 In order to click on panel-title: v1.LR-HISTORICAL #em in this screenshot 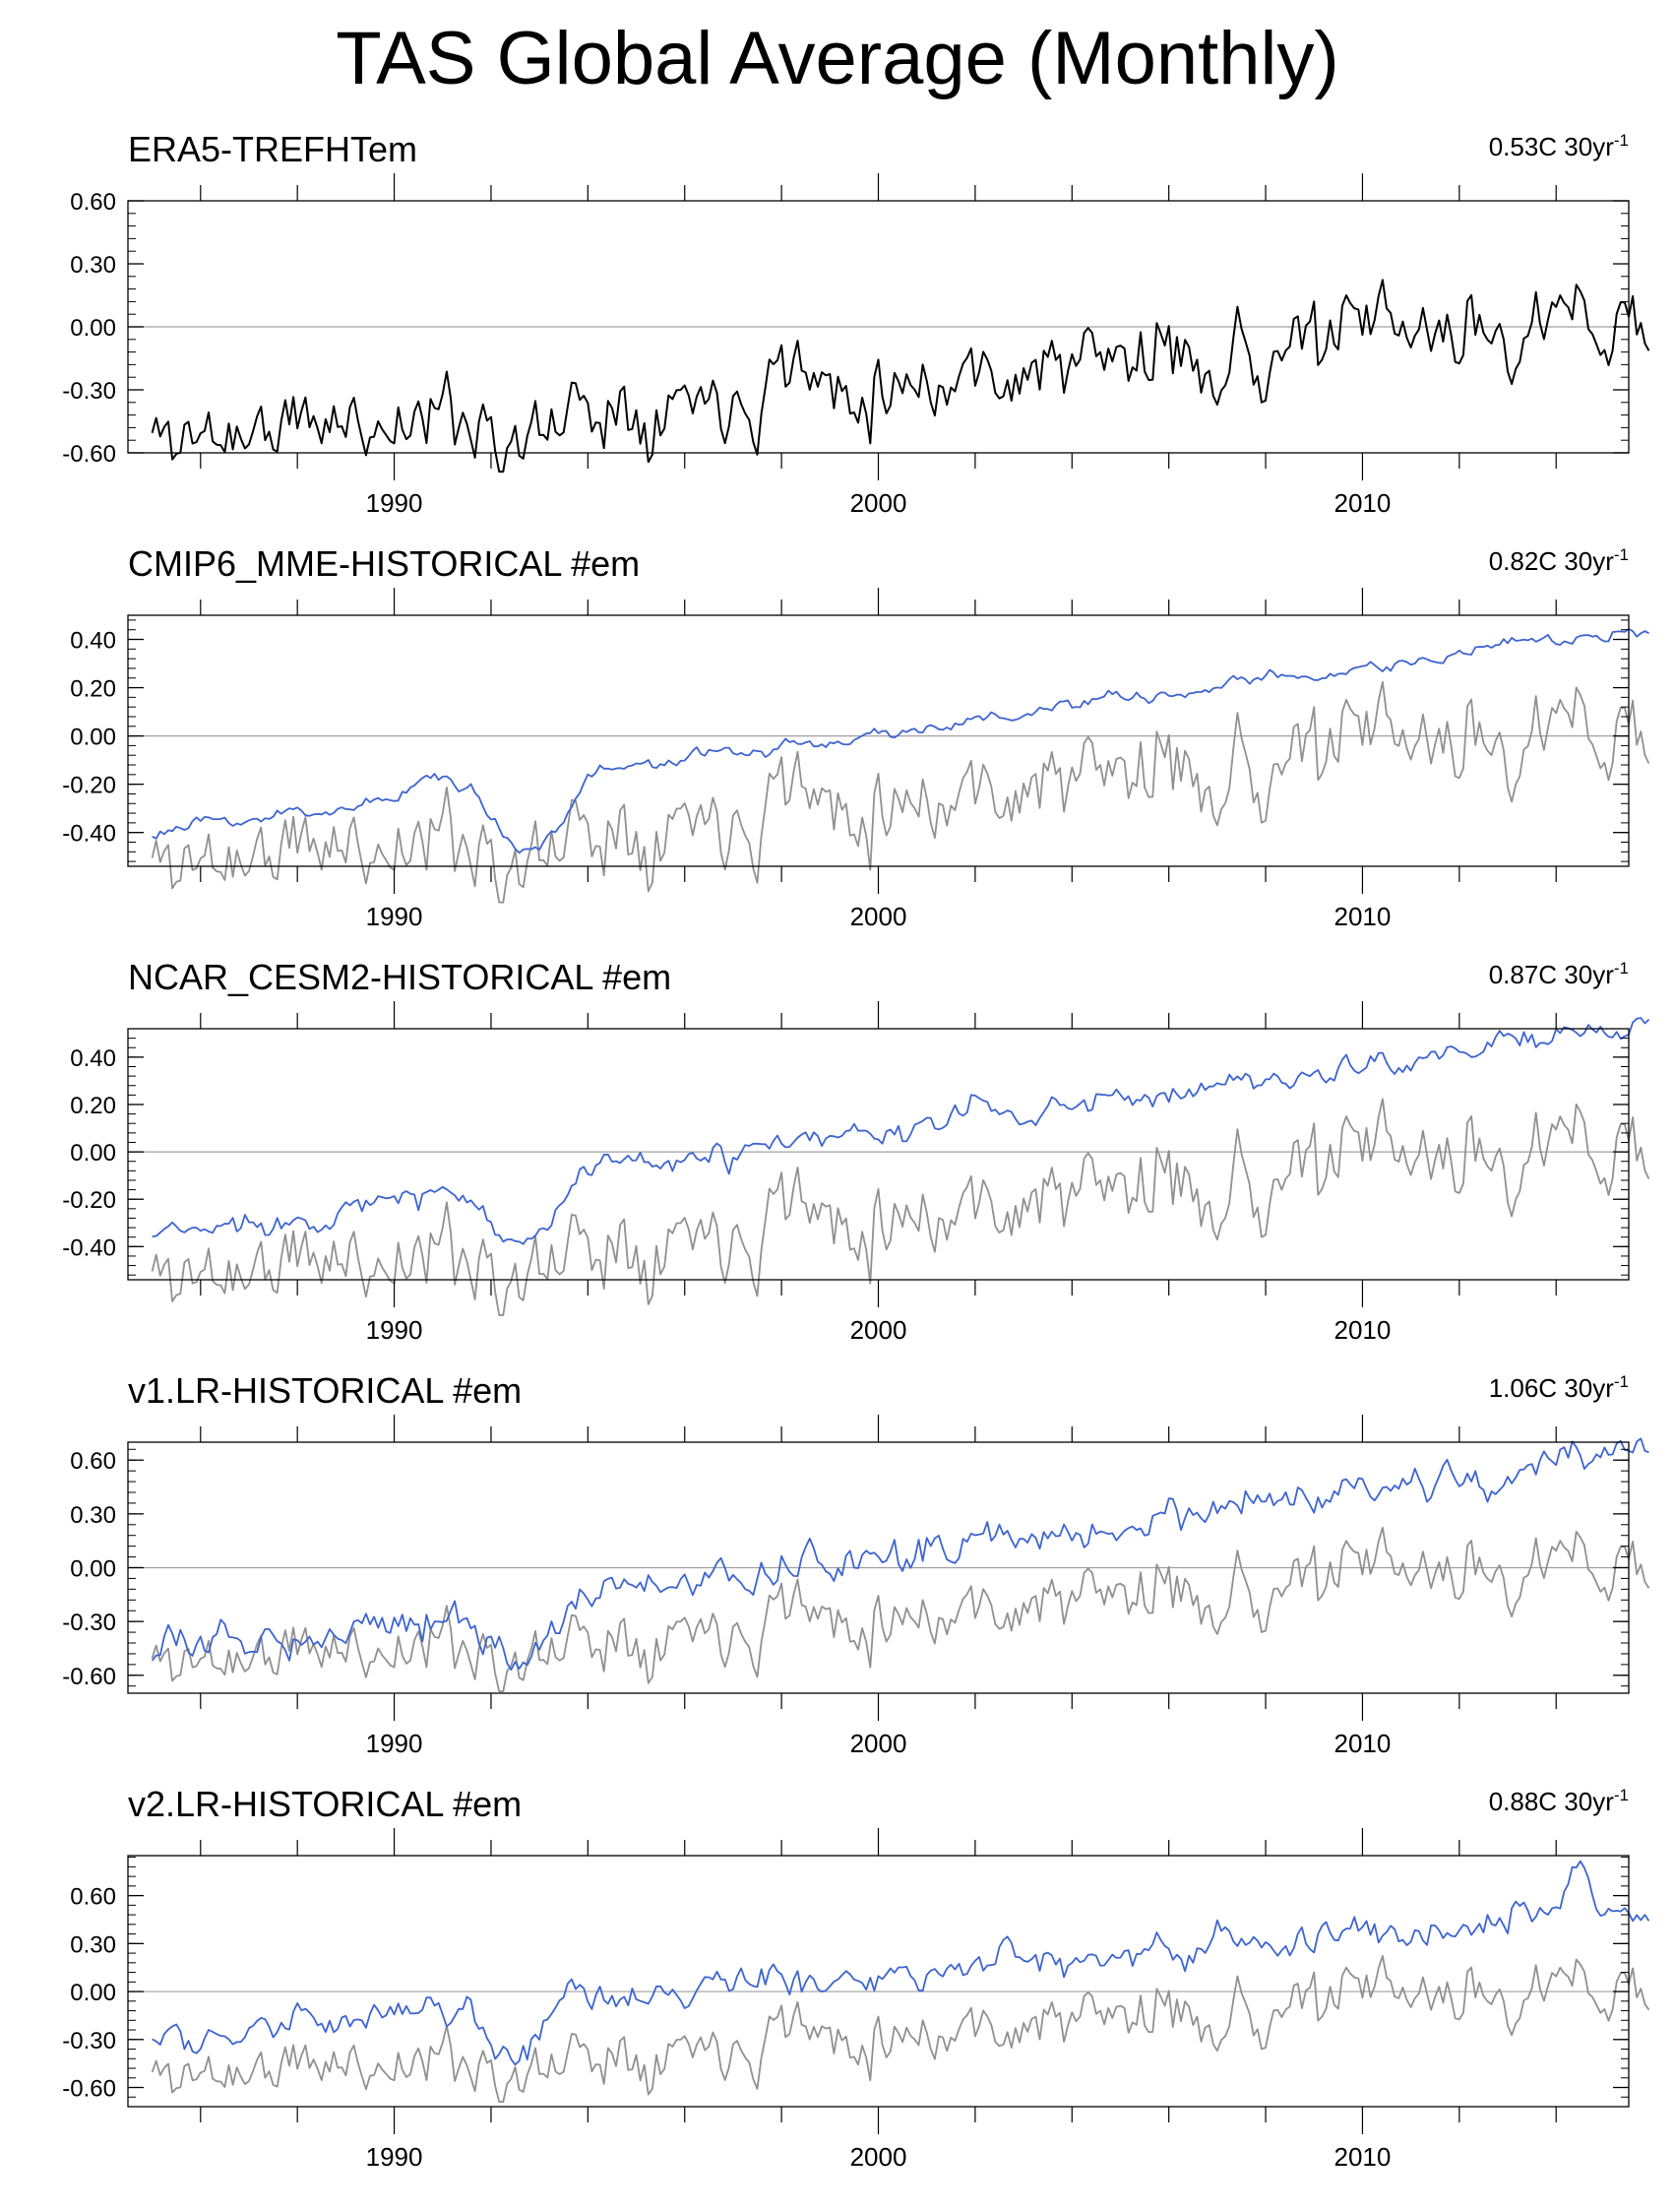, I will do `click(325, 1391)`.